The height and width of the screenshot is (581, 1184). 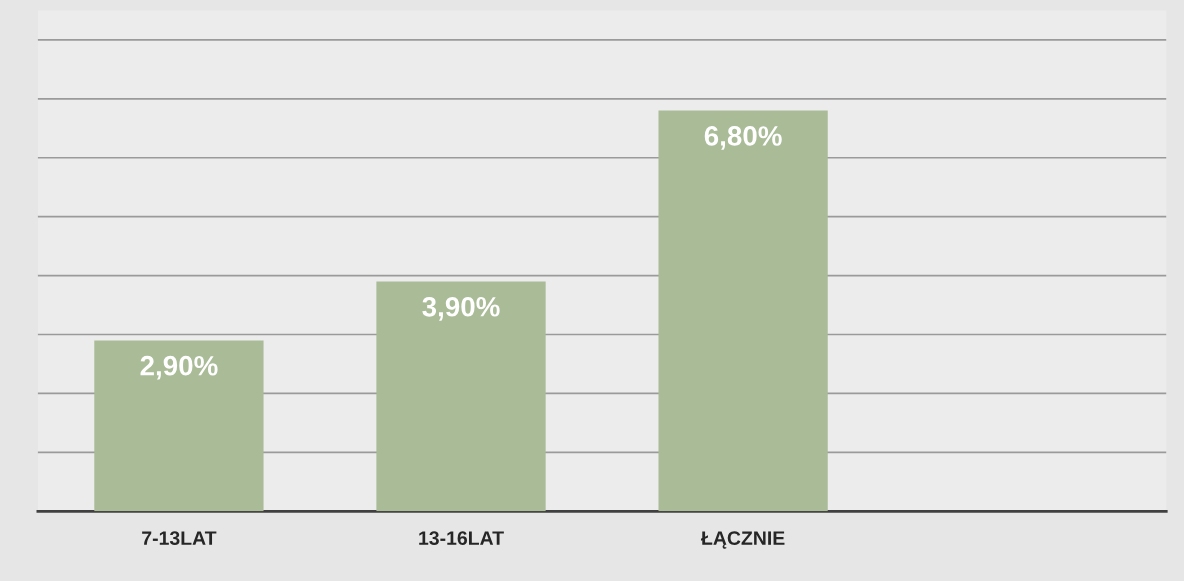 I want to click on x-tick-label: 7-13LAT, so click(x=179, y=538).